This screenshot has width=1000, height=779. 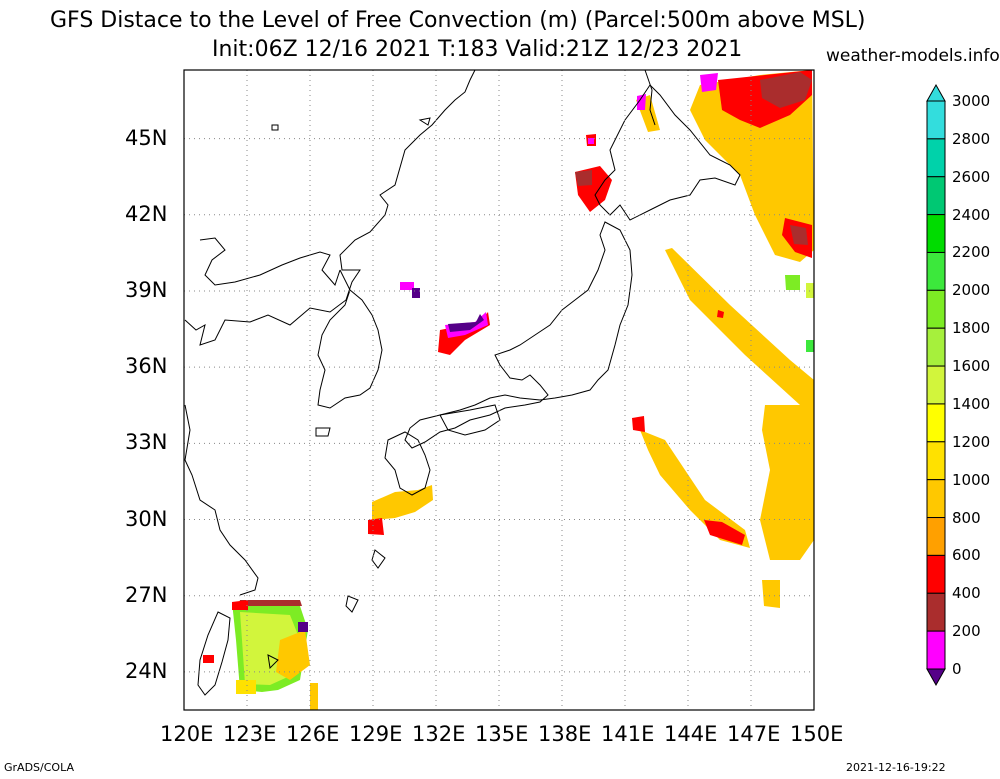 I want to click on field-brown-ne, so click(x=786, y=90).